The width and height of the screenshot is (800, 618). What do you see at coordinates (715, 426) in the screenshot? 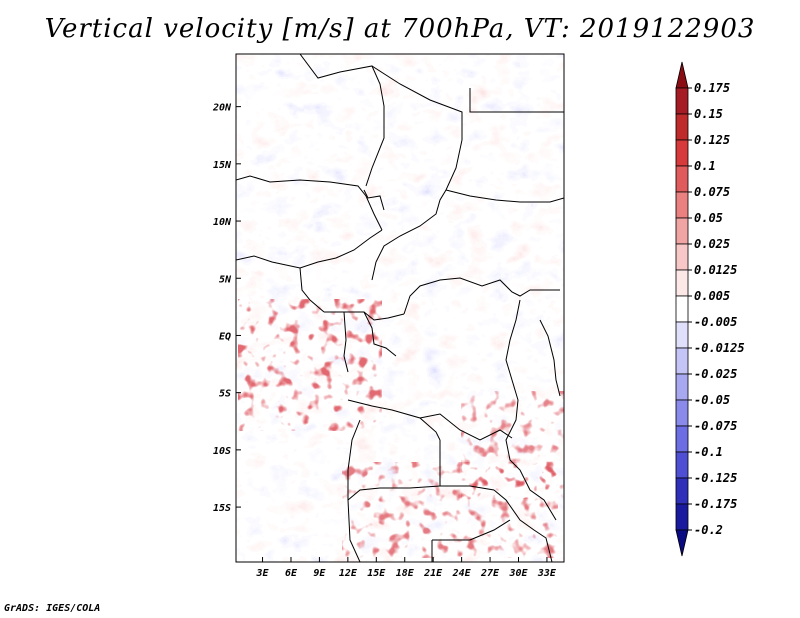
I see `colorbar-label: -0.075` at bounding box center [715, 426].